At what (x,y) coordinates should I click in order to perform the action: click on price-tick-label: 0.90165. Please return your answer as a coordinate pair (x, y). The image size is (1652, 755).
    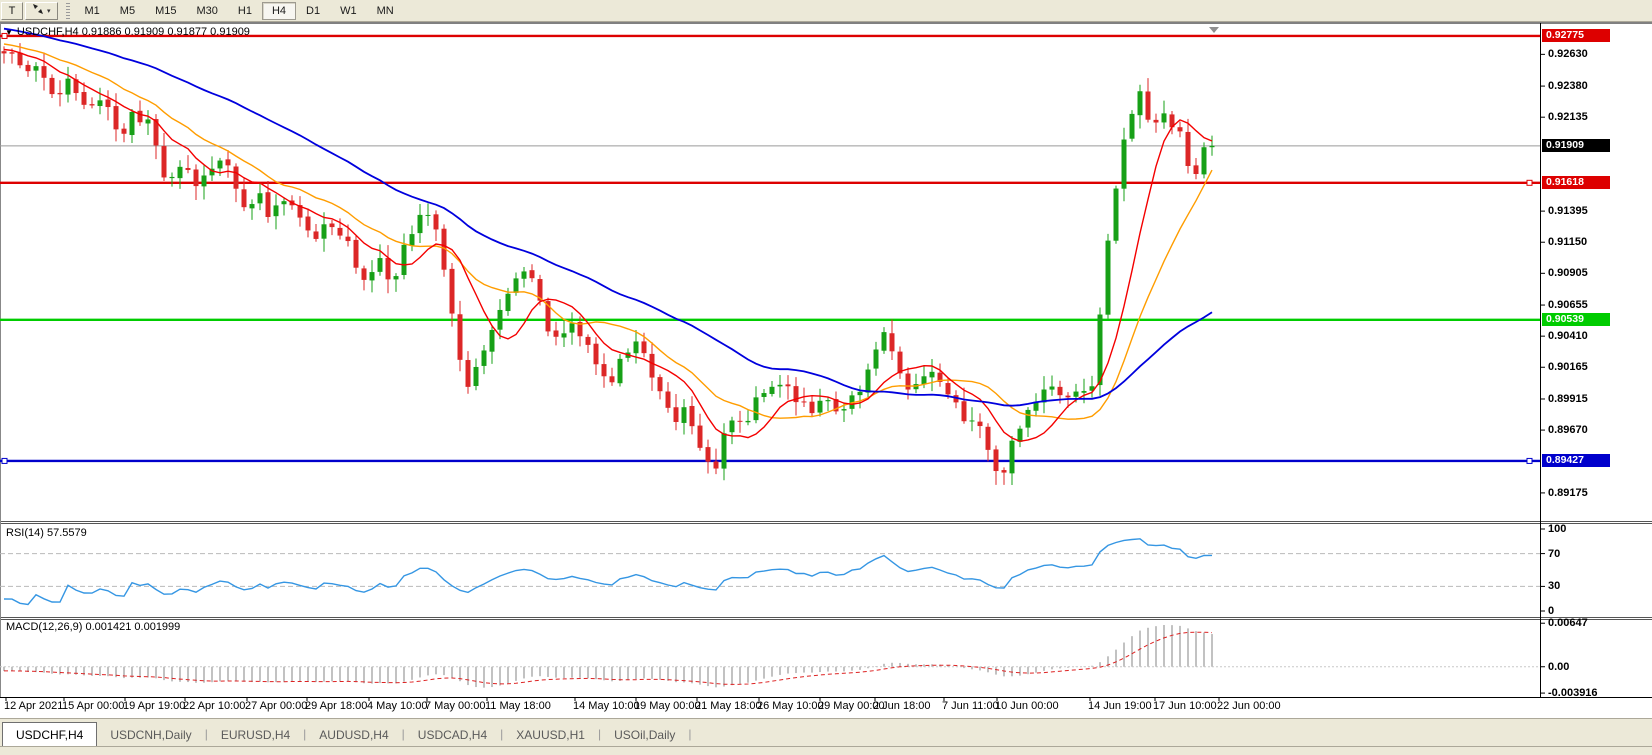
    Looking at the image, I should click on (1568, 367).